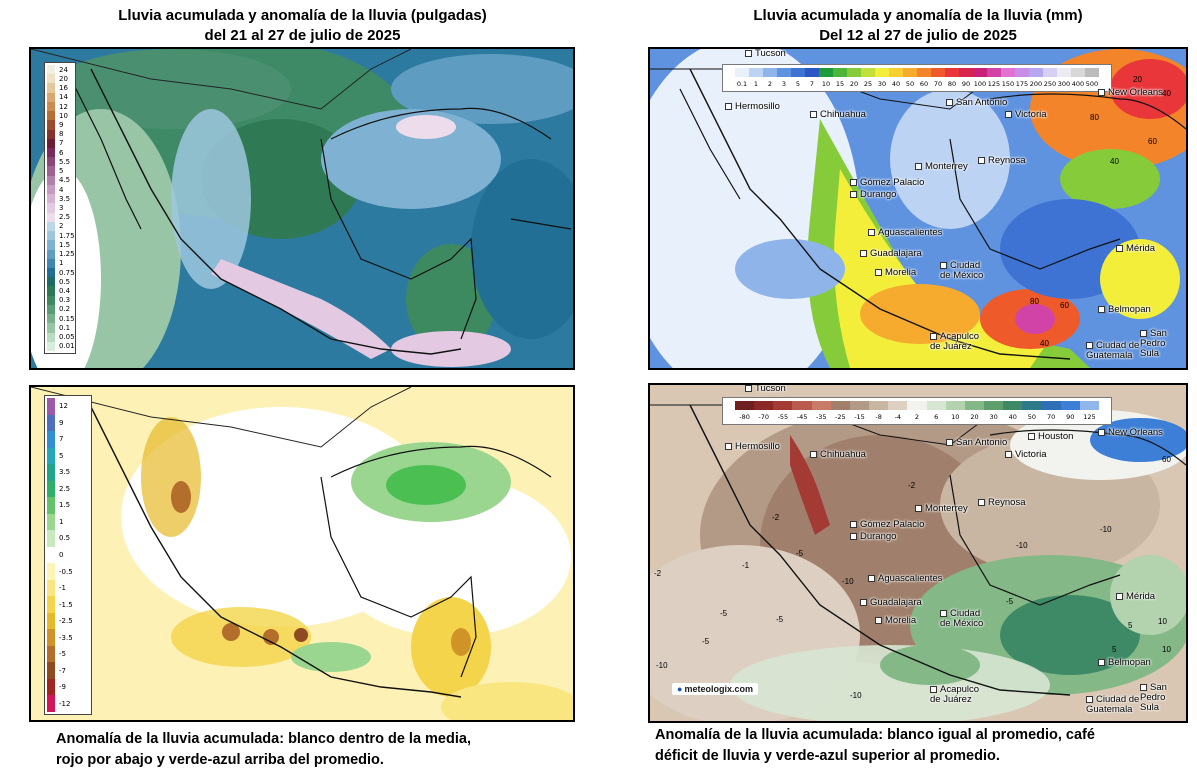 The width and height of the screenshot is (1197, 771). What do you see at coordinates (68, 456) in the screenshot?
I see `legend-entry: 5` at bounding box center [68, 456].